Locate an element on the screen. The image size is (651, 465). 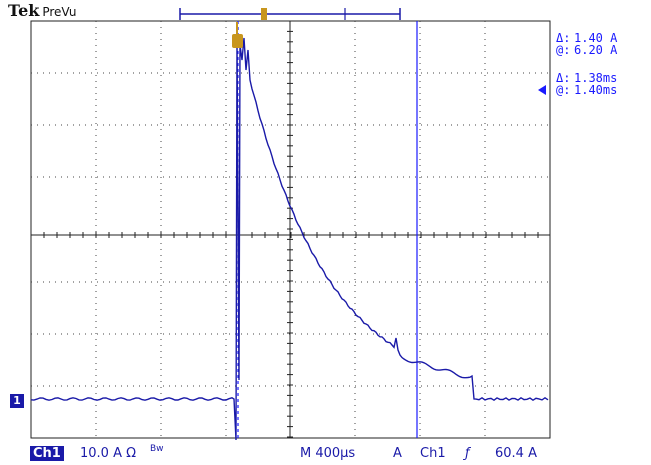
channel-1-ground-marker: 1 is located at coordinates (17, 401).